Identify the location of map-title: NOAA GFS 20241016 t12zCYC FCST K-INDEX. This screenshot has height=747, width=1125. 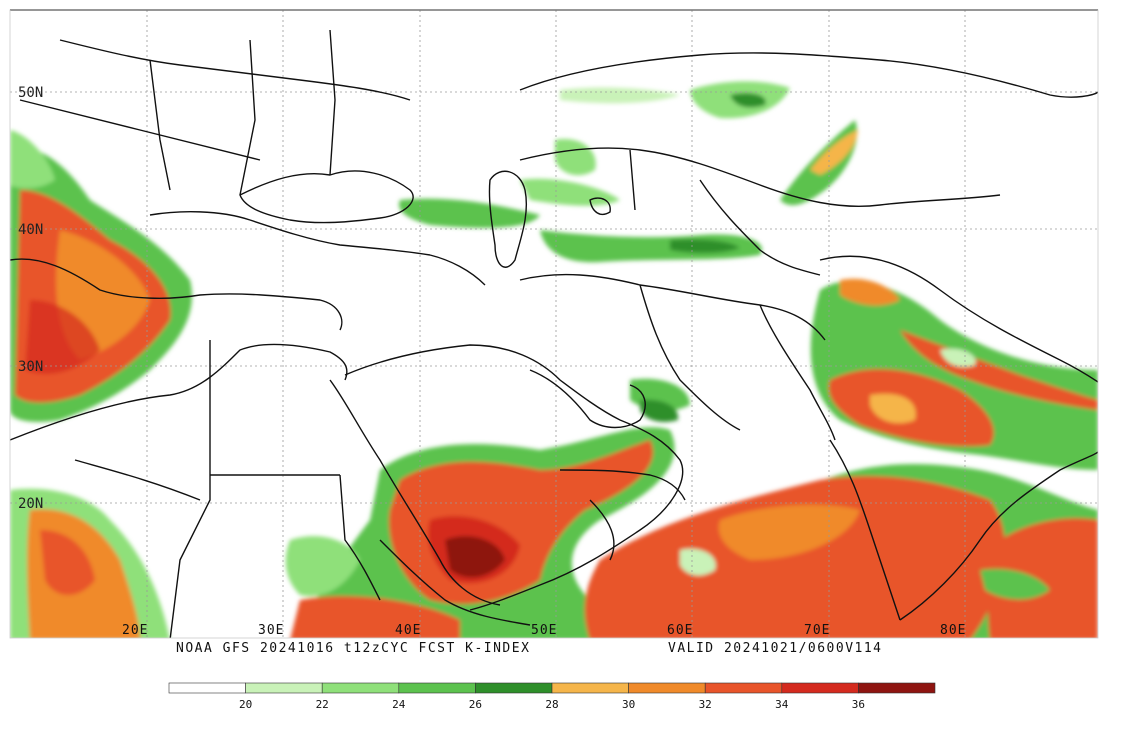
(353, 648).